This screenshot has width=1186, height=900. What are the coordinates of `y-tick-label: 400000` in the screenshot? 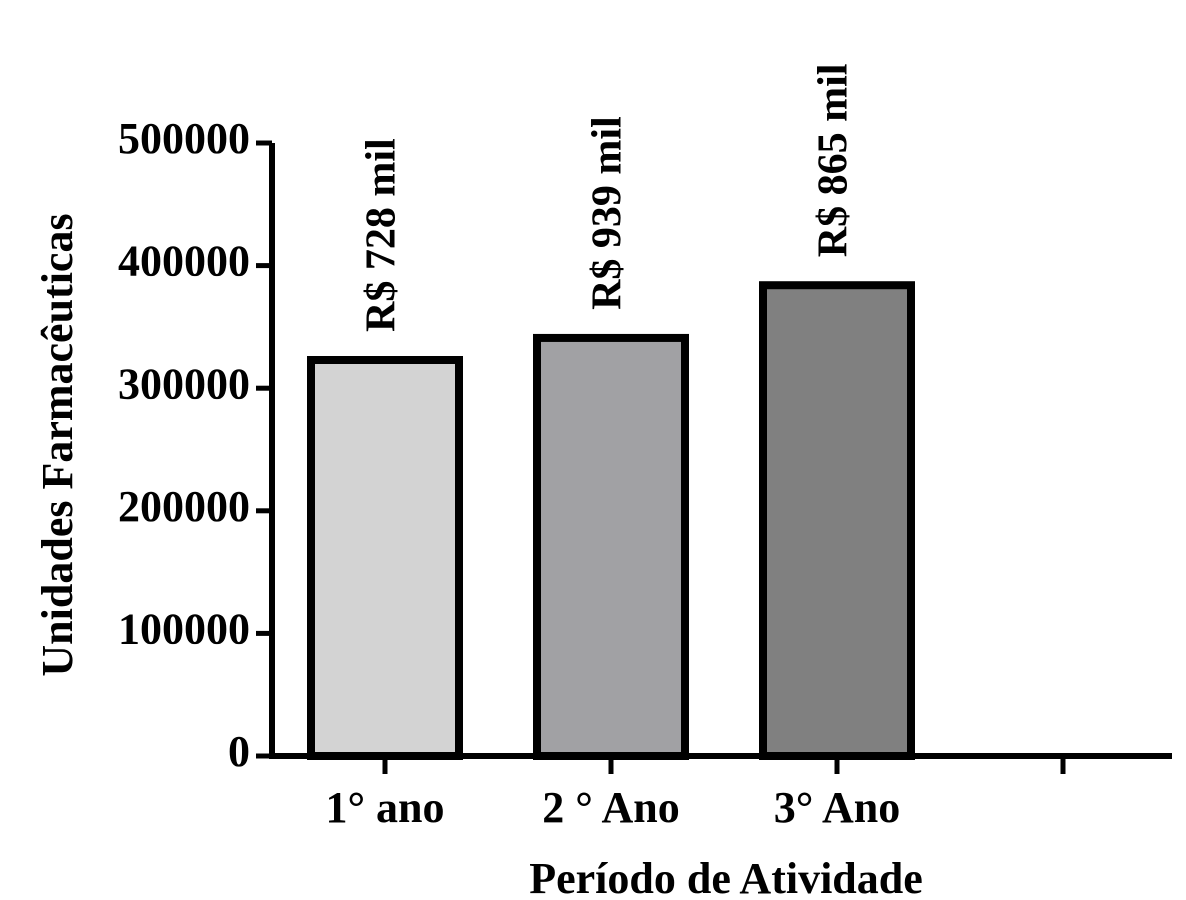 It's located at (184, 261).